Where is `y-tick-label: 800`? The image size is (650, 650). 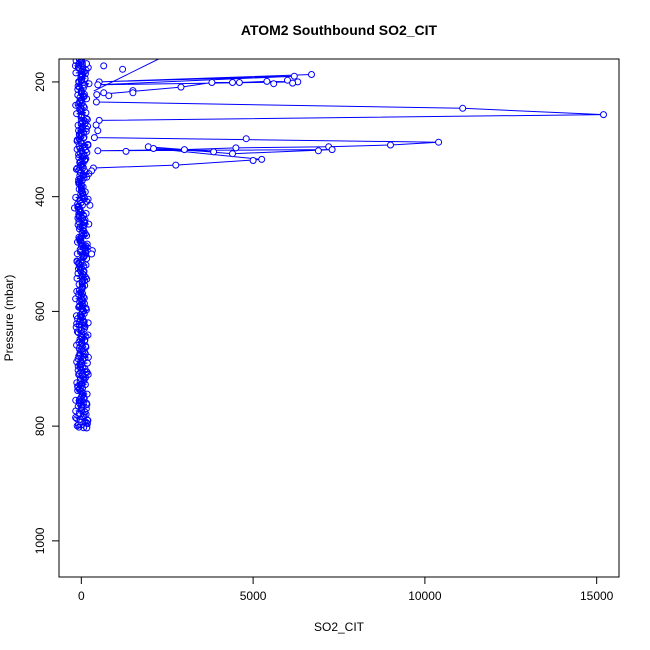
y-tick-label: 800 is located at coordinates (40, 426).